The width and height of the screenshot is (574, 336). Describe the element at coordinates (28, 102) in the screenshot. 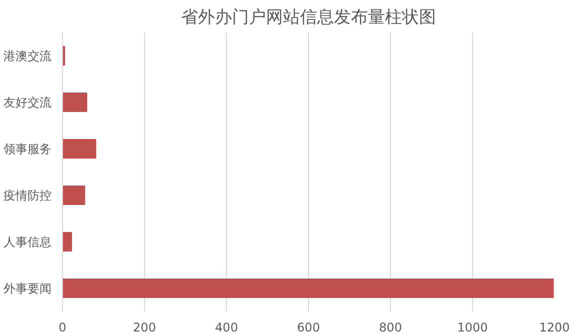

I see `y-tick-label: 友好交流` at that location.